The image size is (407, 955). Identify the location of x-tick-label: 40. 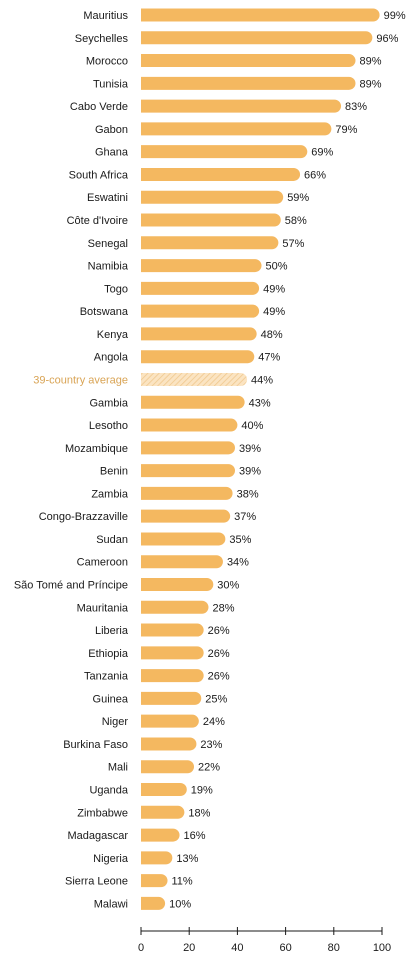
(237, 948).